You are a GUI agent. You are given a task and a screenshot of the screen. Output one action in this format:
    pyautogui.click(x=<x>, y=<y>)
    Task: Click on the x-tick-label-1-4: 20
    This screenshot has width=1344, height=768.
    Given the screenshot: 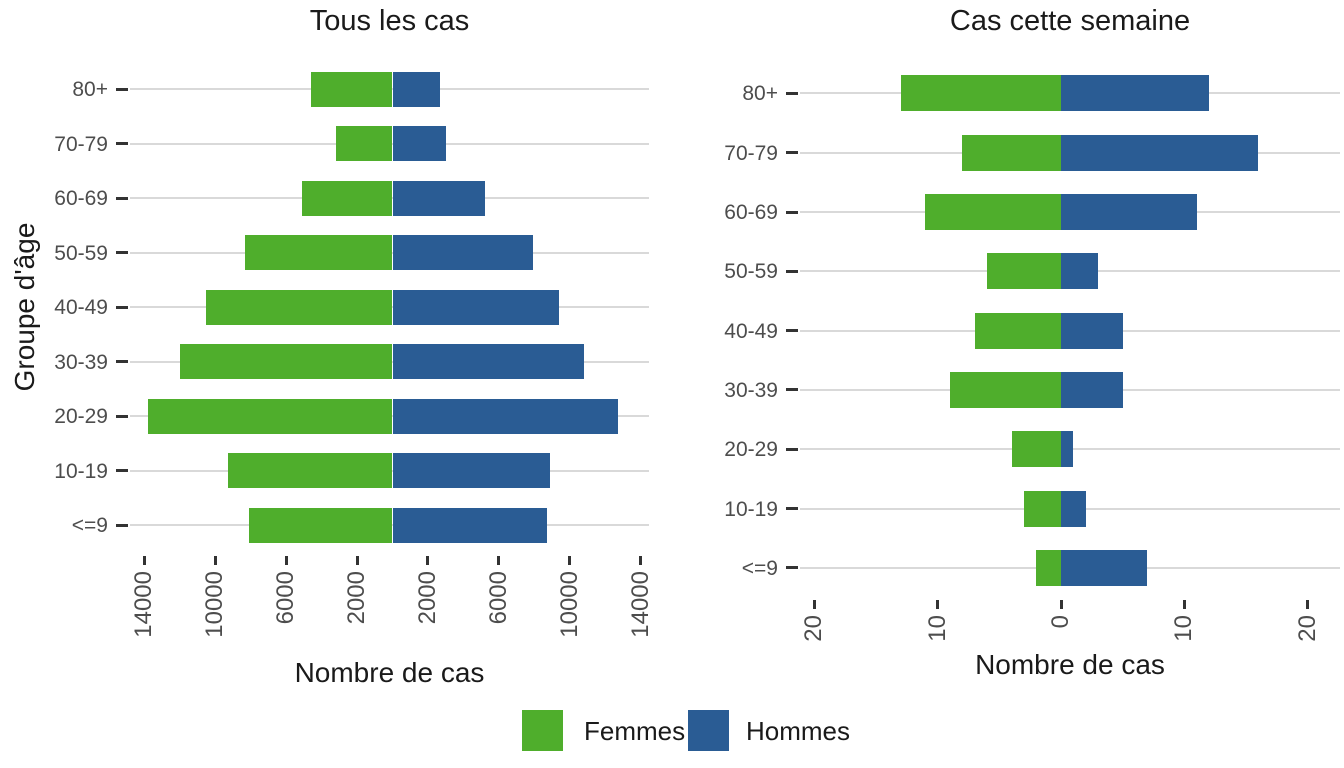 What is the action you would take?
    pyautogui.click(x=1307, y=628)
    